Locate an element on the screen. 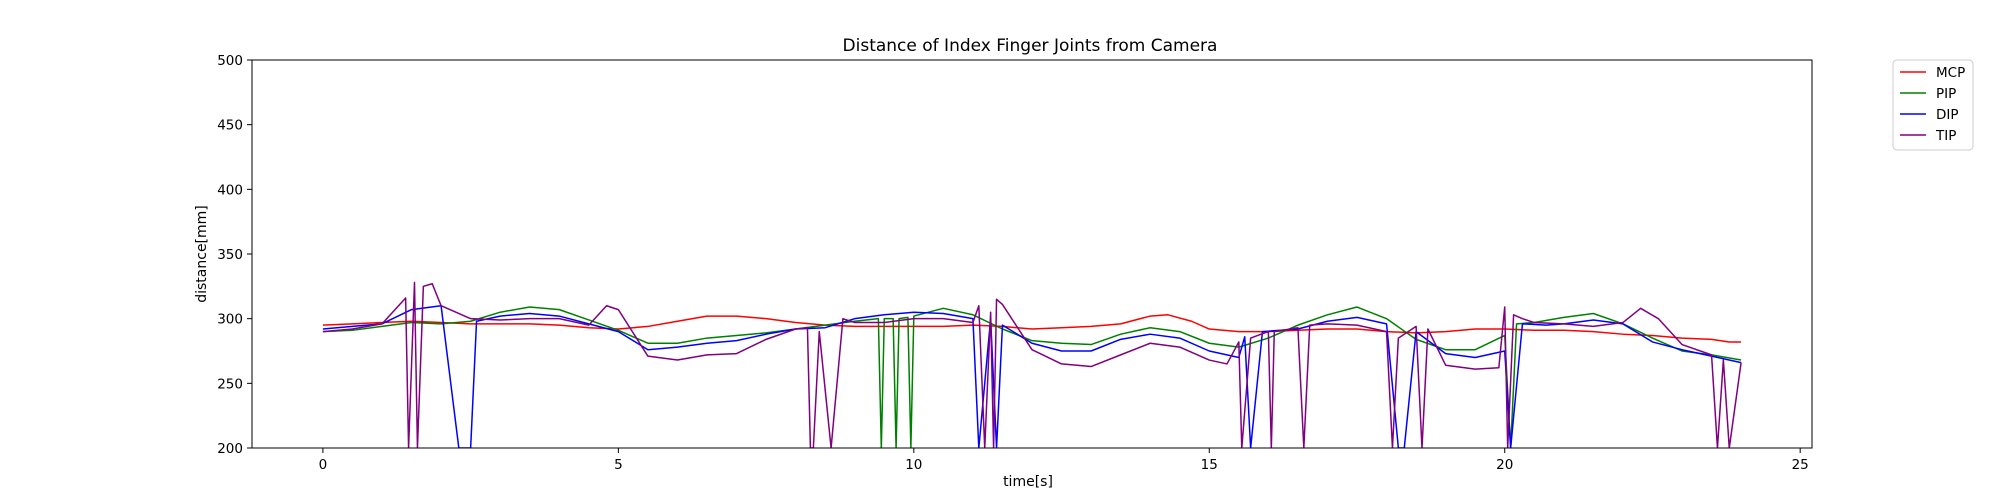  y-tick-label: 250 is located at coordinates (230, 384).